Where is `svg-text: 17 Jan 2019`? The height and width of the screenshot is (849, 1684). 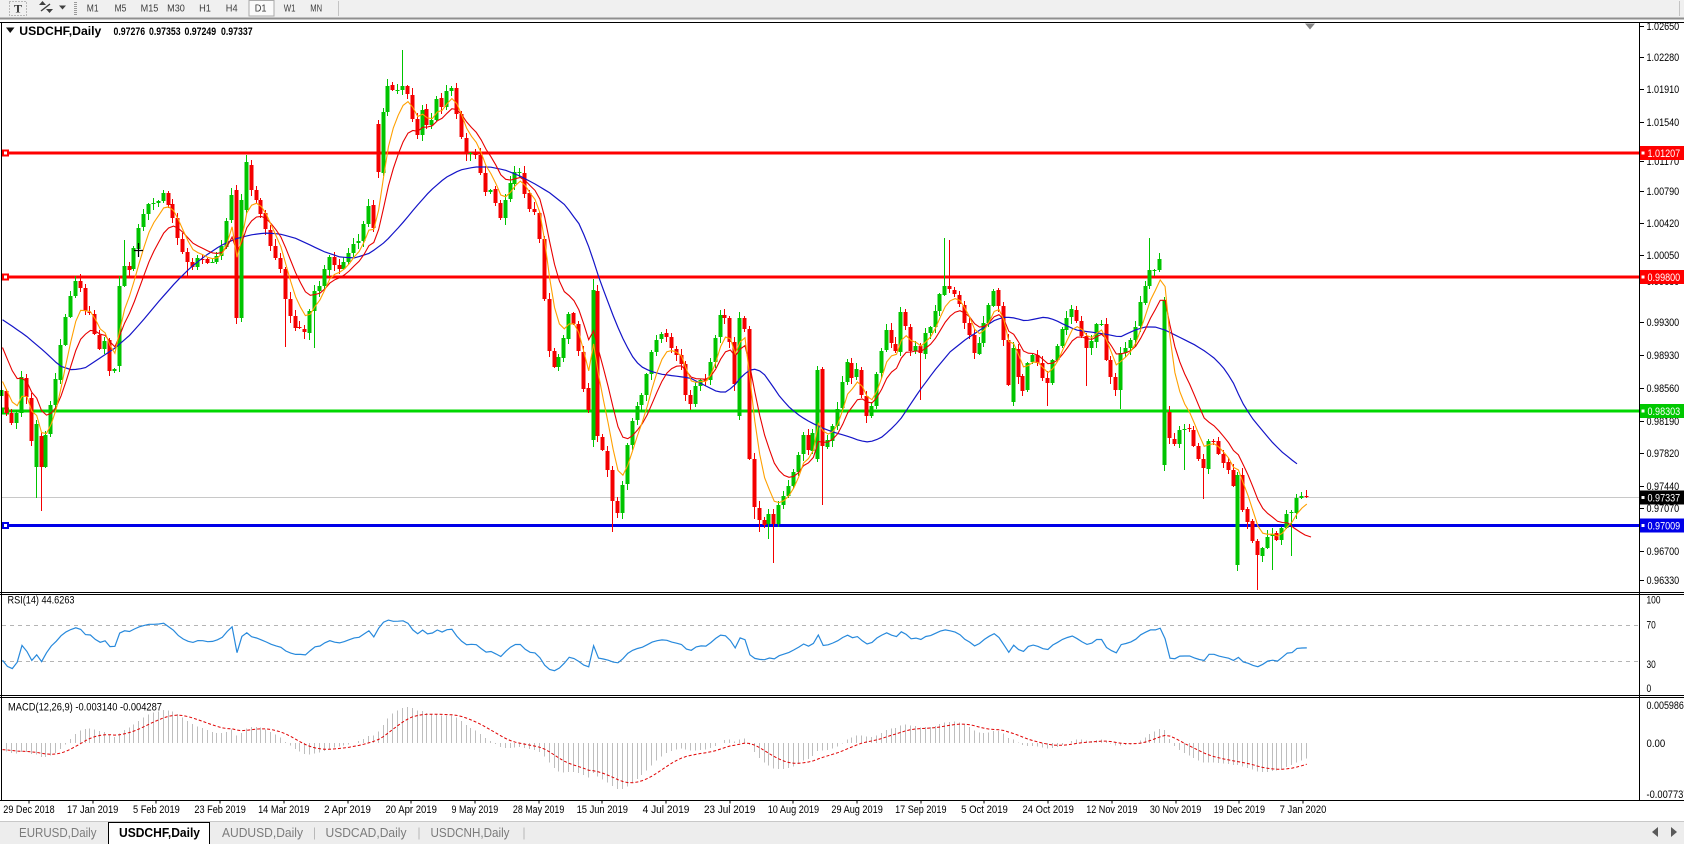 svg-text: 17 Jan 2019 is located at coordinates (92, 810).